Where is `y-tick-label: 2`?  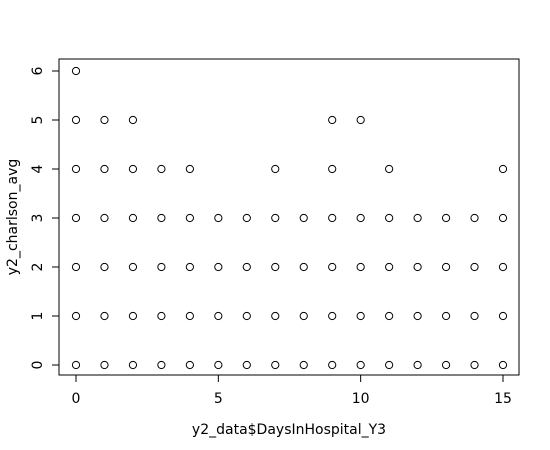
y-tick-label: 2 is located at coordinates (38, 267).